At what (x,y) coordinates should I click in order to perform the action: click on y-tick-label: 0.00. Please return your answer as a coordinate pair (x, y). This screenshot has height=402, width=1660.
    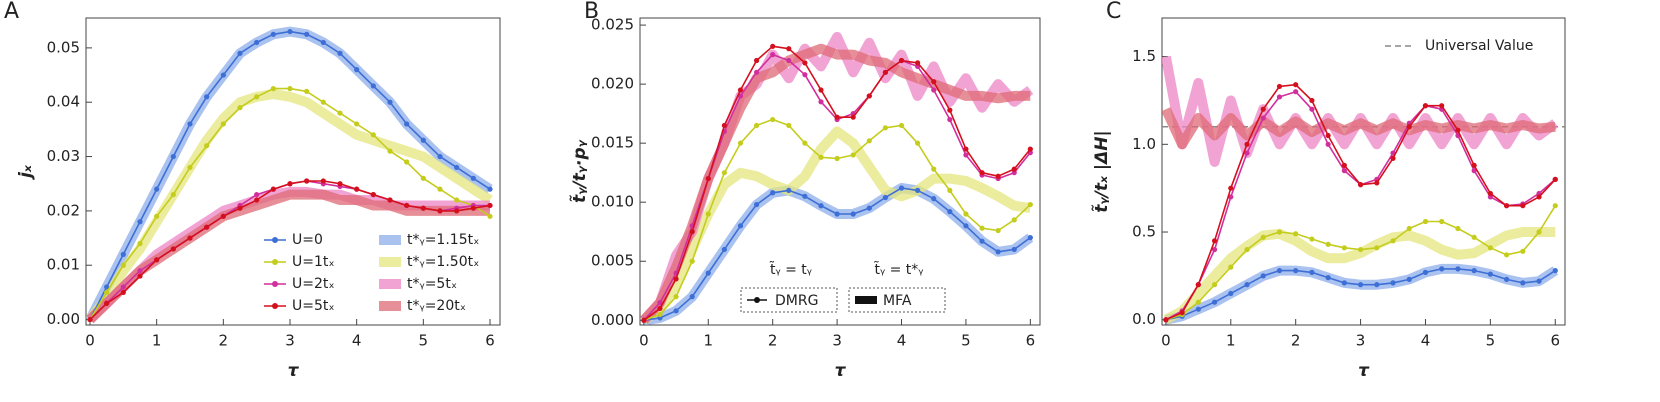
    Looking at the image, I should click on (63, 319).